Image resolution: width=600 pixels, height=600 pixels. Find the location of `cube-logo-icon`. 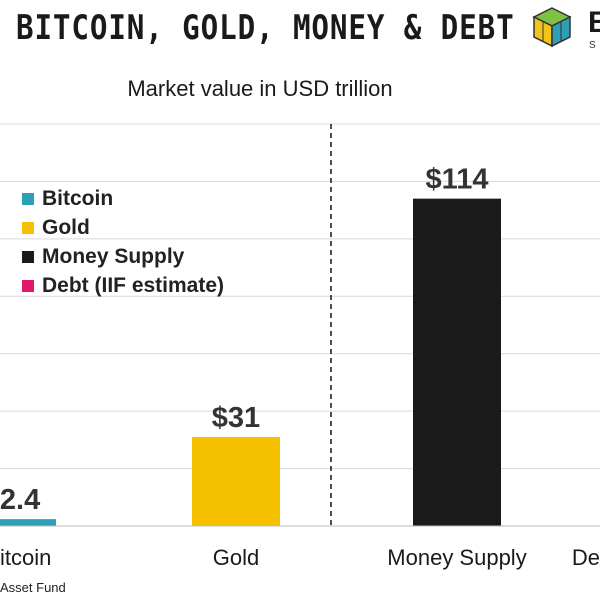

cube-logo-icon is located at coordinates (552, 27).